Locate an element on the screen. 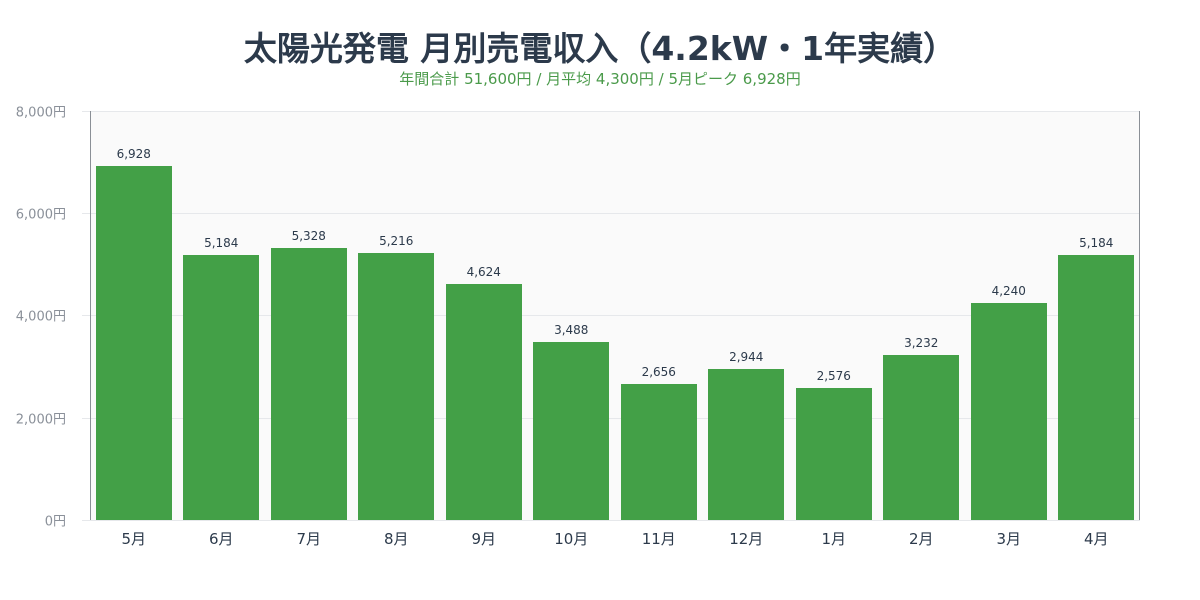 Image resolution: width=1200 pixels, height=600 pixels. bar-value-label: 4,624 is located at coordinates (483, 271).